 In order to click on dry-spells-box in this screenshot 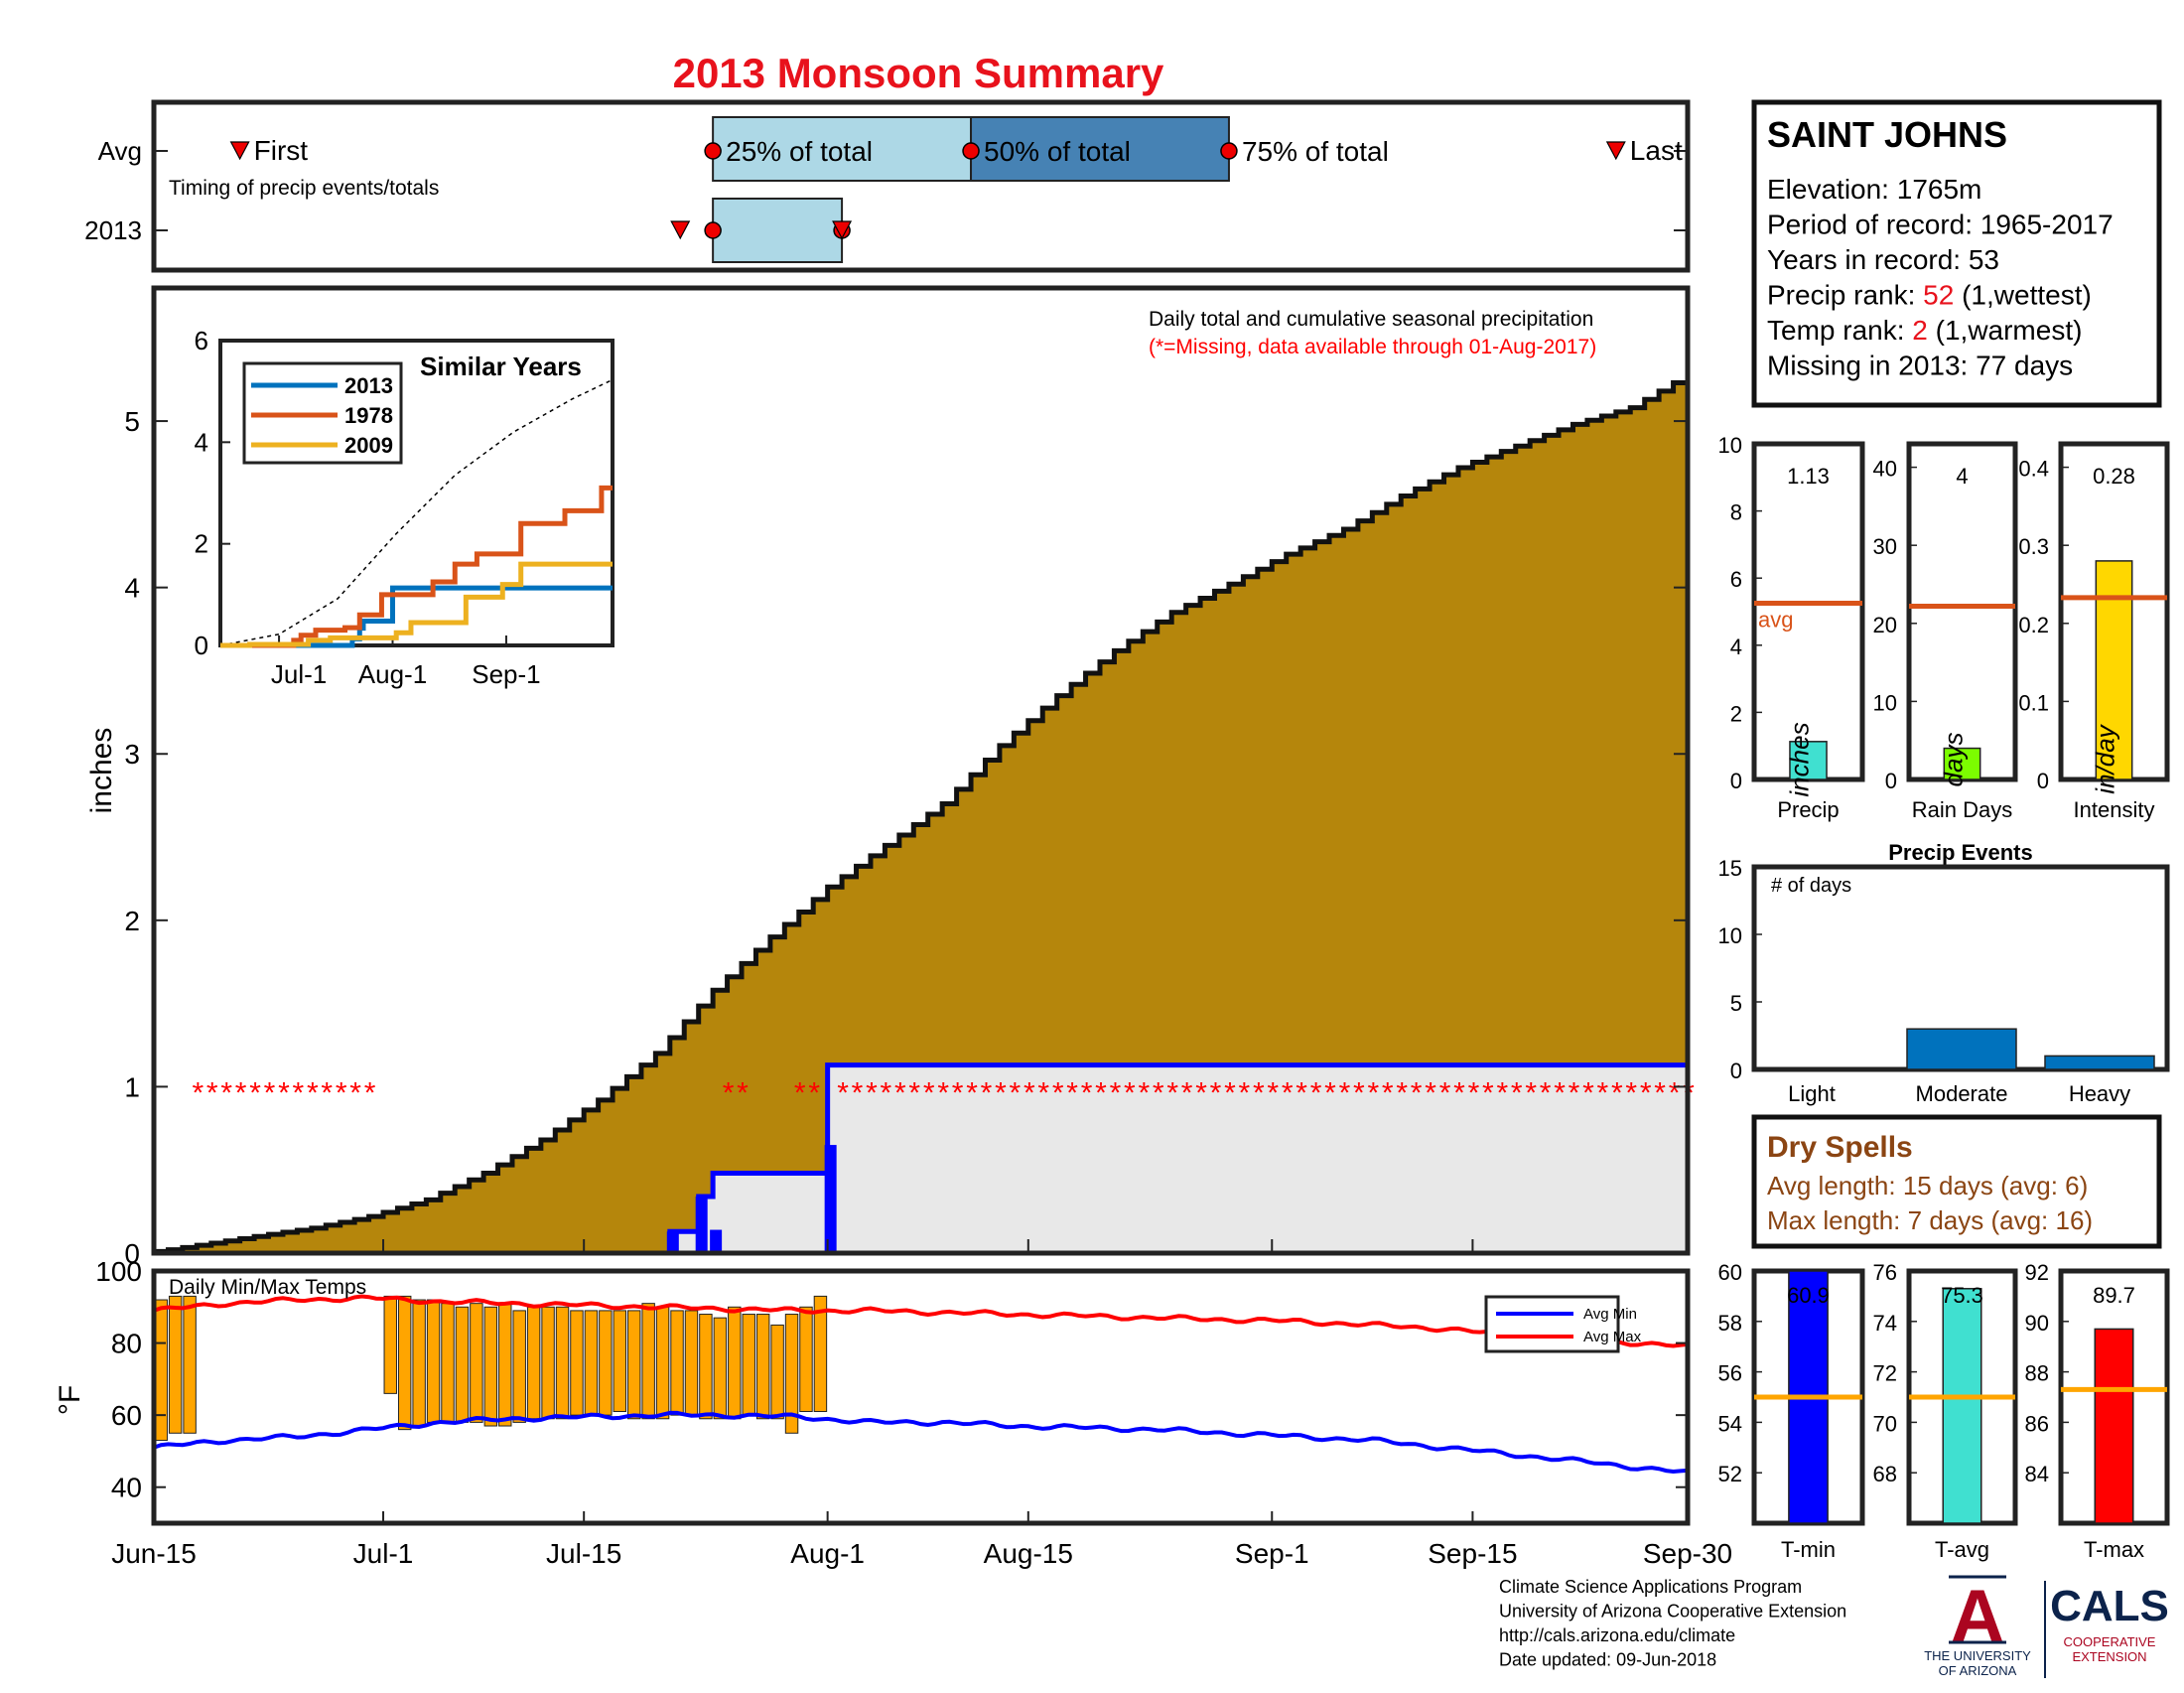, I will do `click(1956, 1181)`.